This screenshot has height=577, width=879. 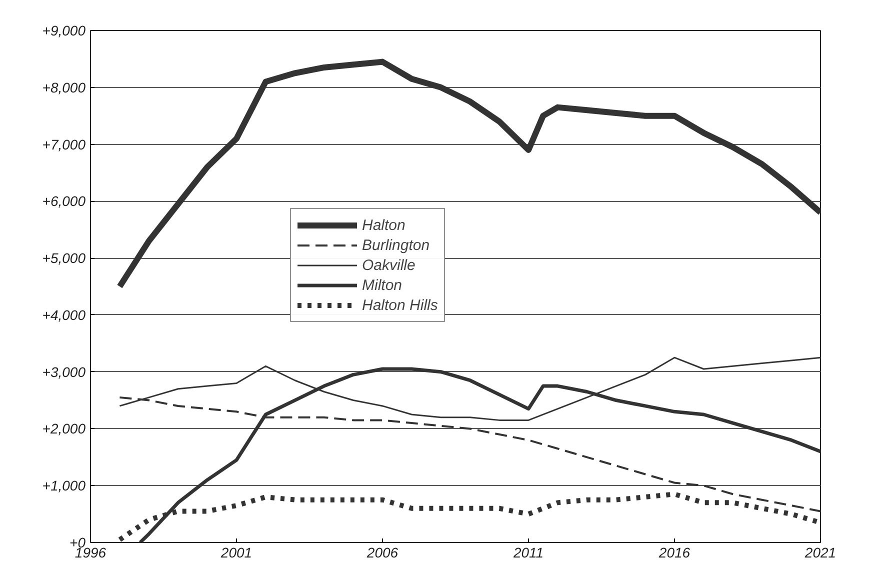 I want to click on y-tick-label: +6,000, so click(x=64, y=201).